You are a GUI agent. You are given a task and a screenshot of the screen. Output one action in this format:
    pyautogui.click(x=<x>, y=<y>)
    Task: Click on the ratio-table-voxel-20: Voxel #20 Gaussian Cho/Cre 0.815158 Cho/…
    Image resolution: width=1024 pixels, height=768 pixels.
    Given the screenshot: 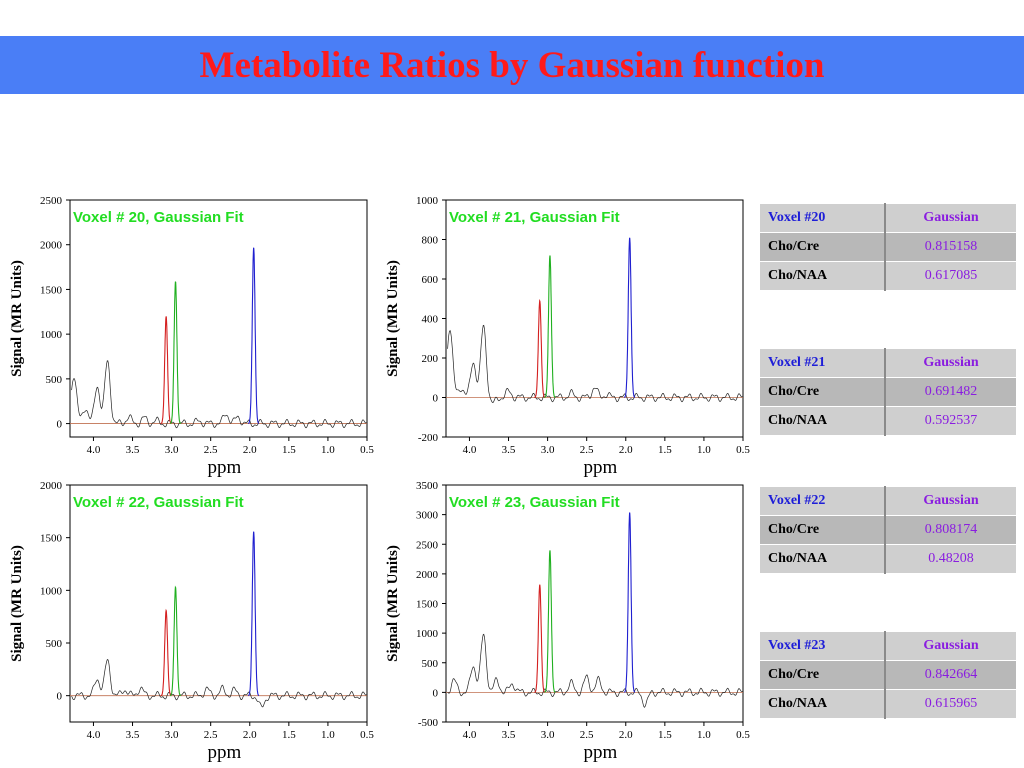 What is the action you would take?
    pyautogui.click(x=888, y=247)
    